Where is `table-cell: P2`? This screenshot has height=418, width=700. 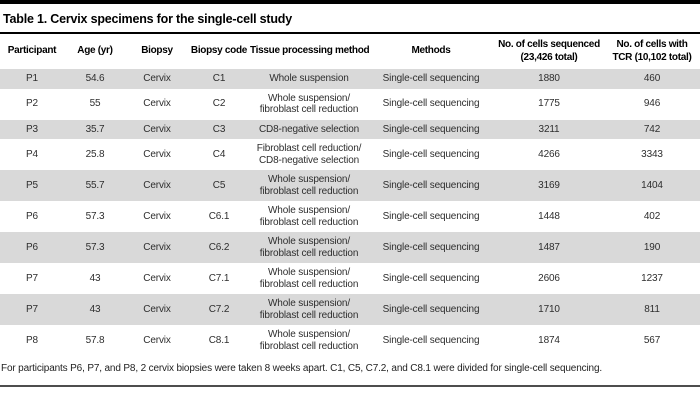
table-cell: P2 is located at coordinates (32, 104).